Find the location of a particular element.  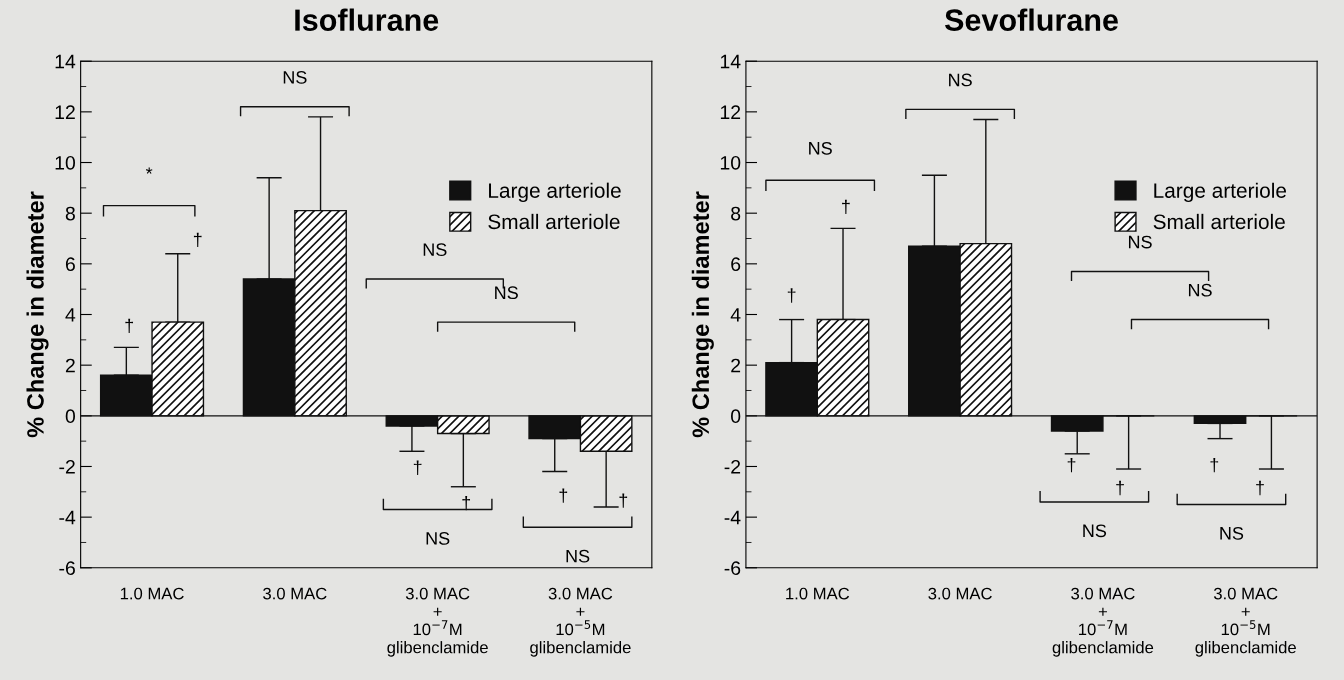

chart-title: Sevoflurane is located at coordinates (1031, 19).